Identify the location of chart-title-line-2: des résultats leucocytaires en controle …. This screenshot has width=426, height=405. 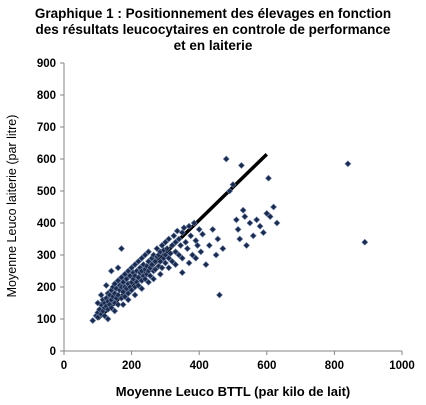
(213, 29).